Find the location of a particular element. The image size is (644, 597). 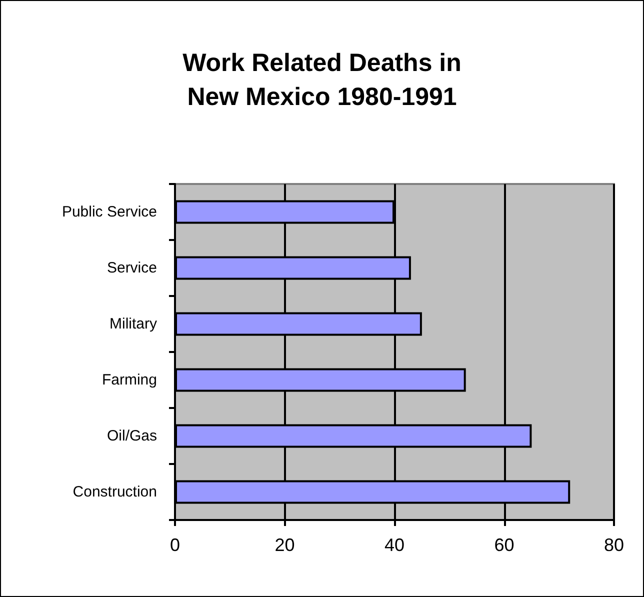

chart-title: Work Related Deaths in New Mexico 1980-1991 is located at coordinates (322, 80).